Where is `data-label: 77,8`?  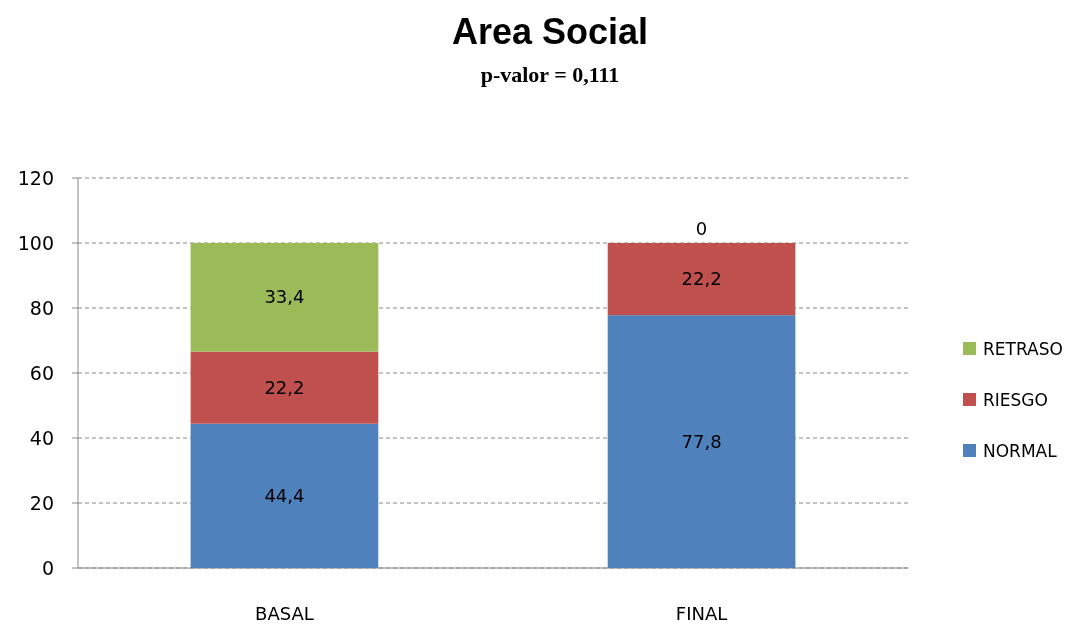
data-label: 77,8 is located at coordinates (701, 441).